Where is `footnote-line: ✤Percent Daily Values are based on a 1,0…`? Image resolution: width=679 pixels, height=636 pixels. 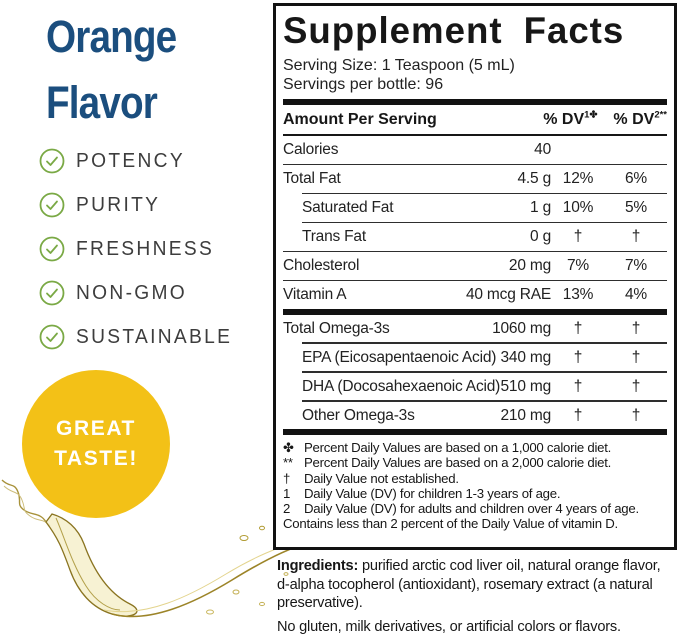 footnote-line: ✤Percent Daily Values are based on a 1,0… is located at coordinates (475, 447).